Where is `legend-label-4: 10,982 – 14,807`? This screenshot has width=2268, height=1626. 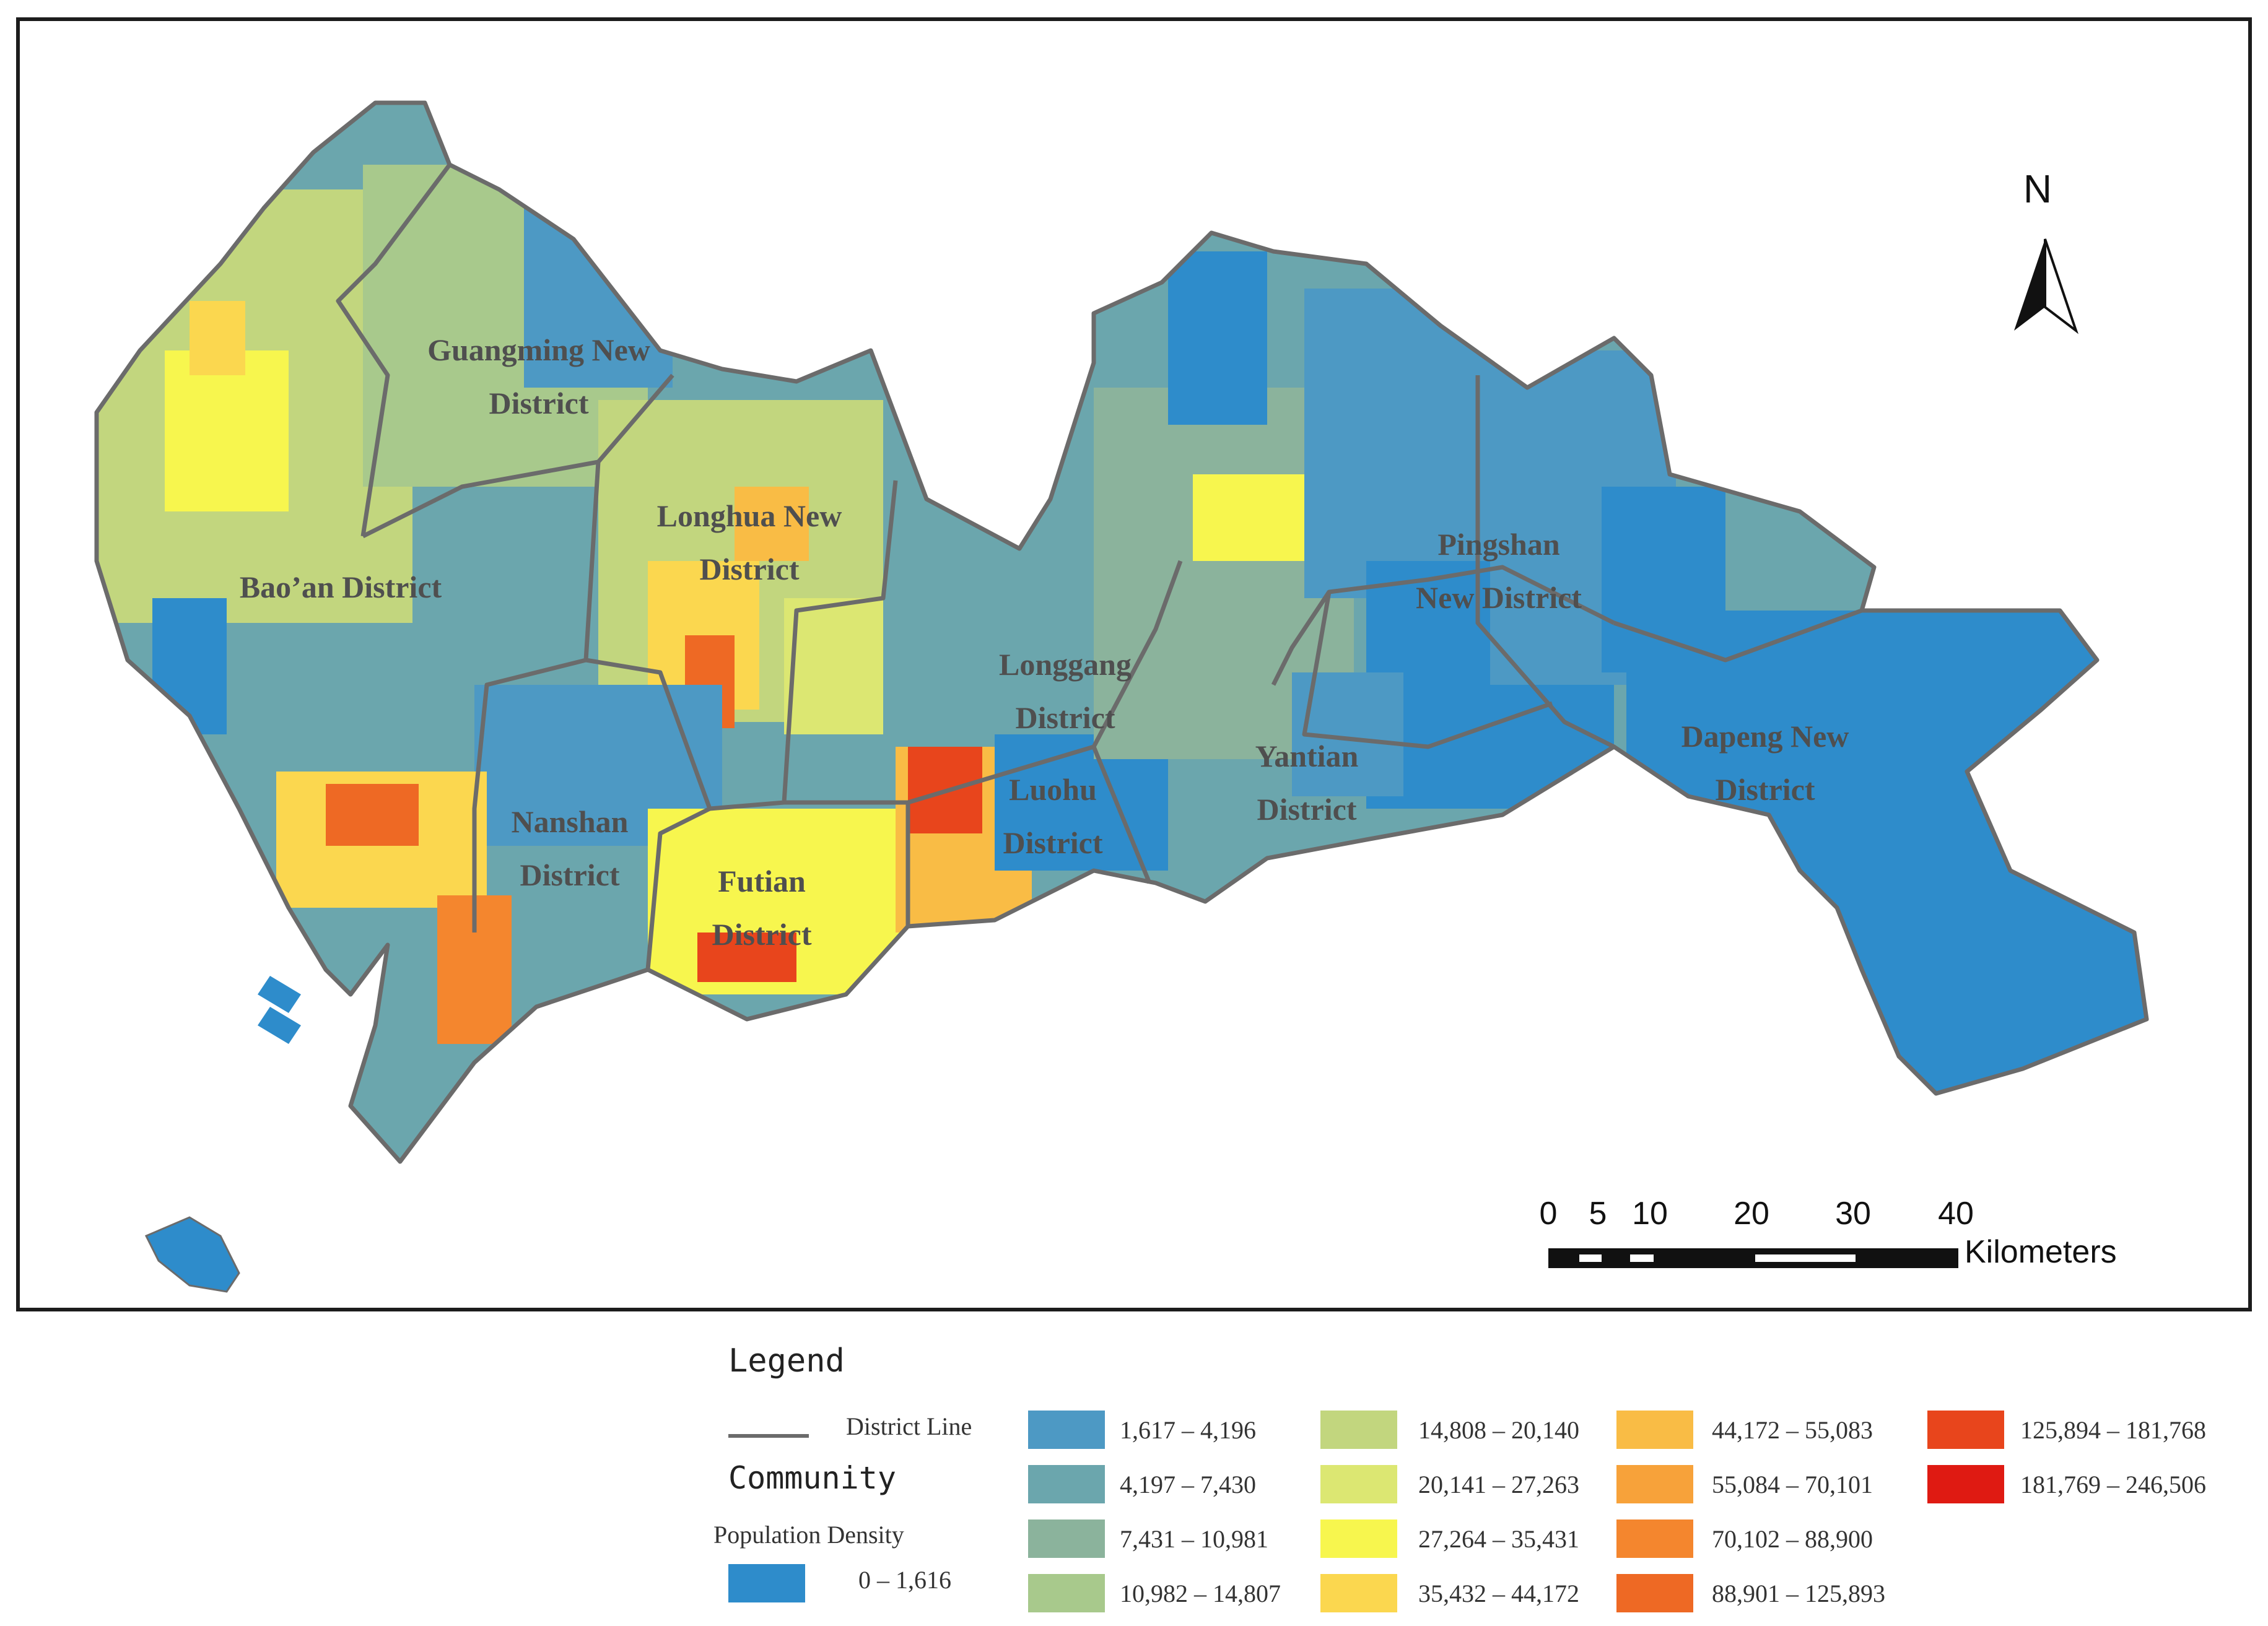 legend-label-4: 10,982 – 14,807 is located at coordinates (1200, 1593).